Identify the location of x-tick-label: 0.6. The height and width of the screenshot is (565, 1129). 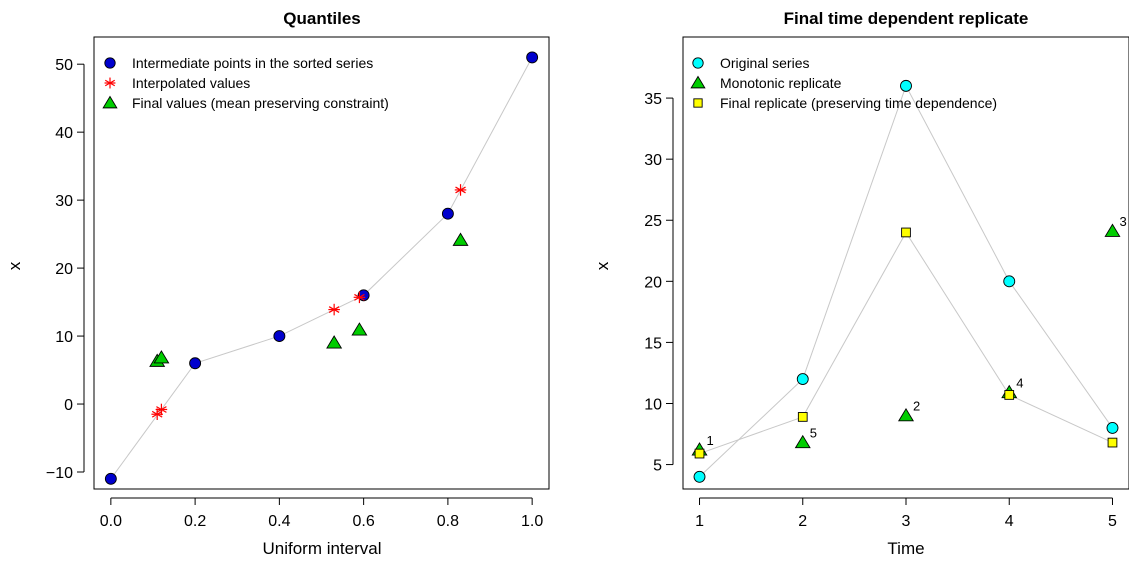
(364, 521).